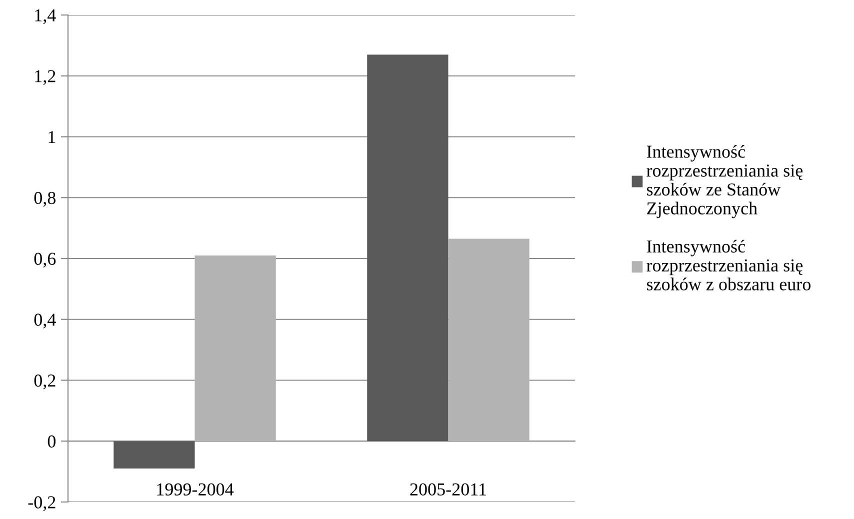  I want to click on y-tick-label: 0,6, so click(45, 260).